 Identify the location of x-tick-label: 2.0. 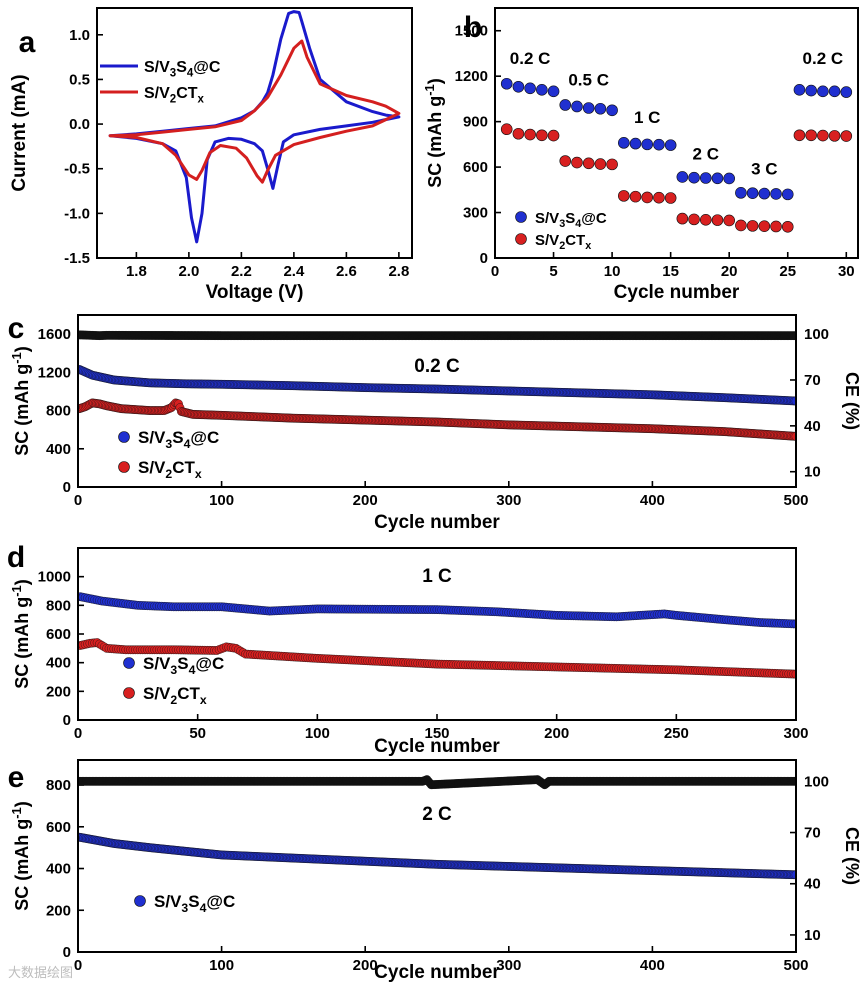
(188, 271).